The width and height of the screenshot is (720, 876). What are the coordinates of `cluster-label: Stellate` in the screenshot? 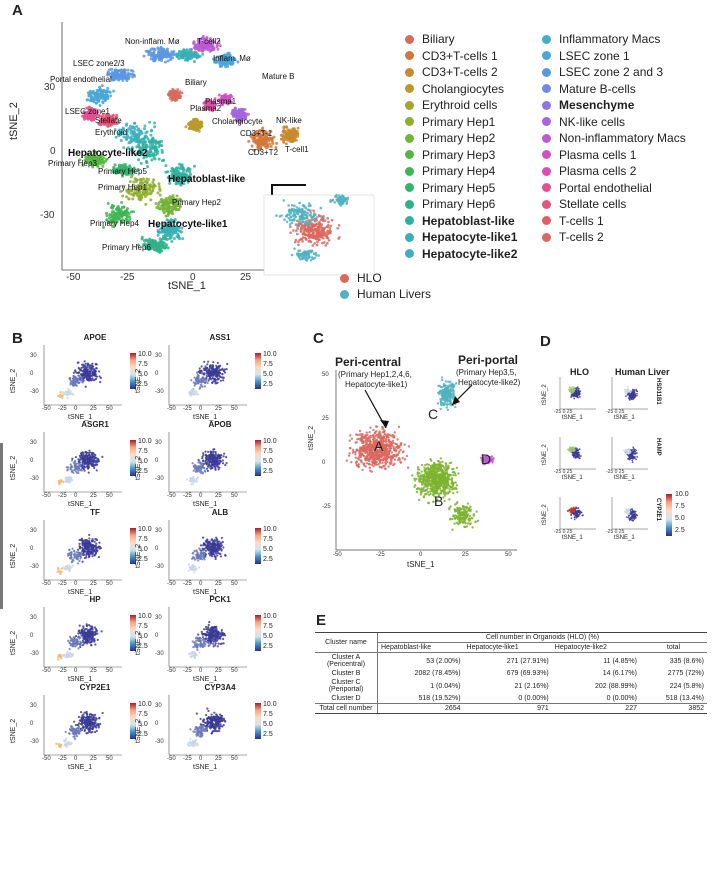 It's located at (108, 120).